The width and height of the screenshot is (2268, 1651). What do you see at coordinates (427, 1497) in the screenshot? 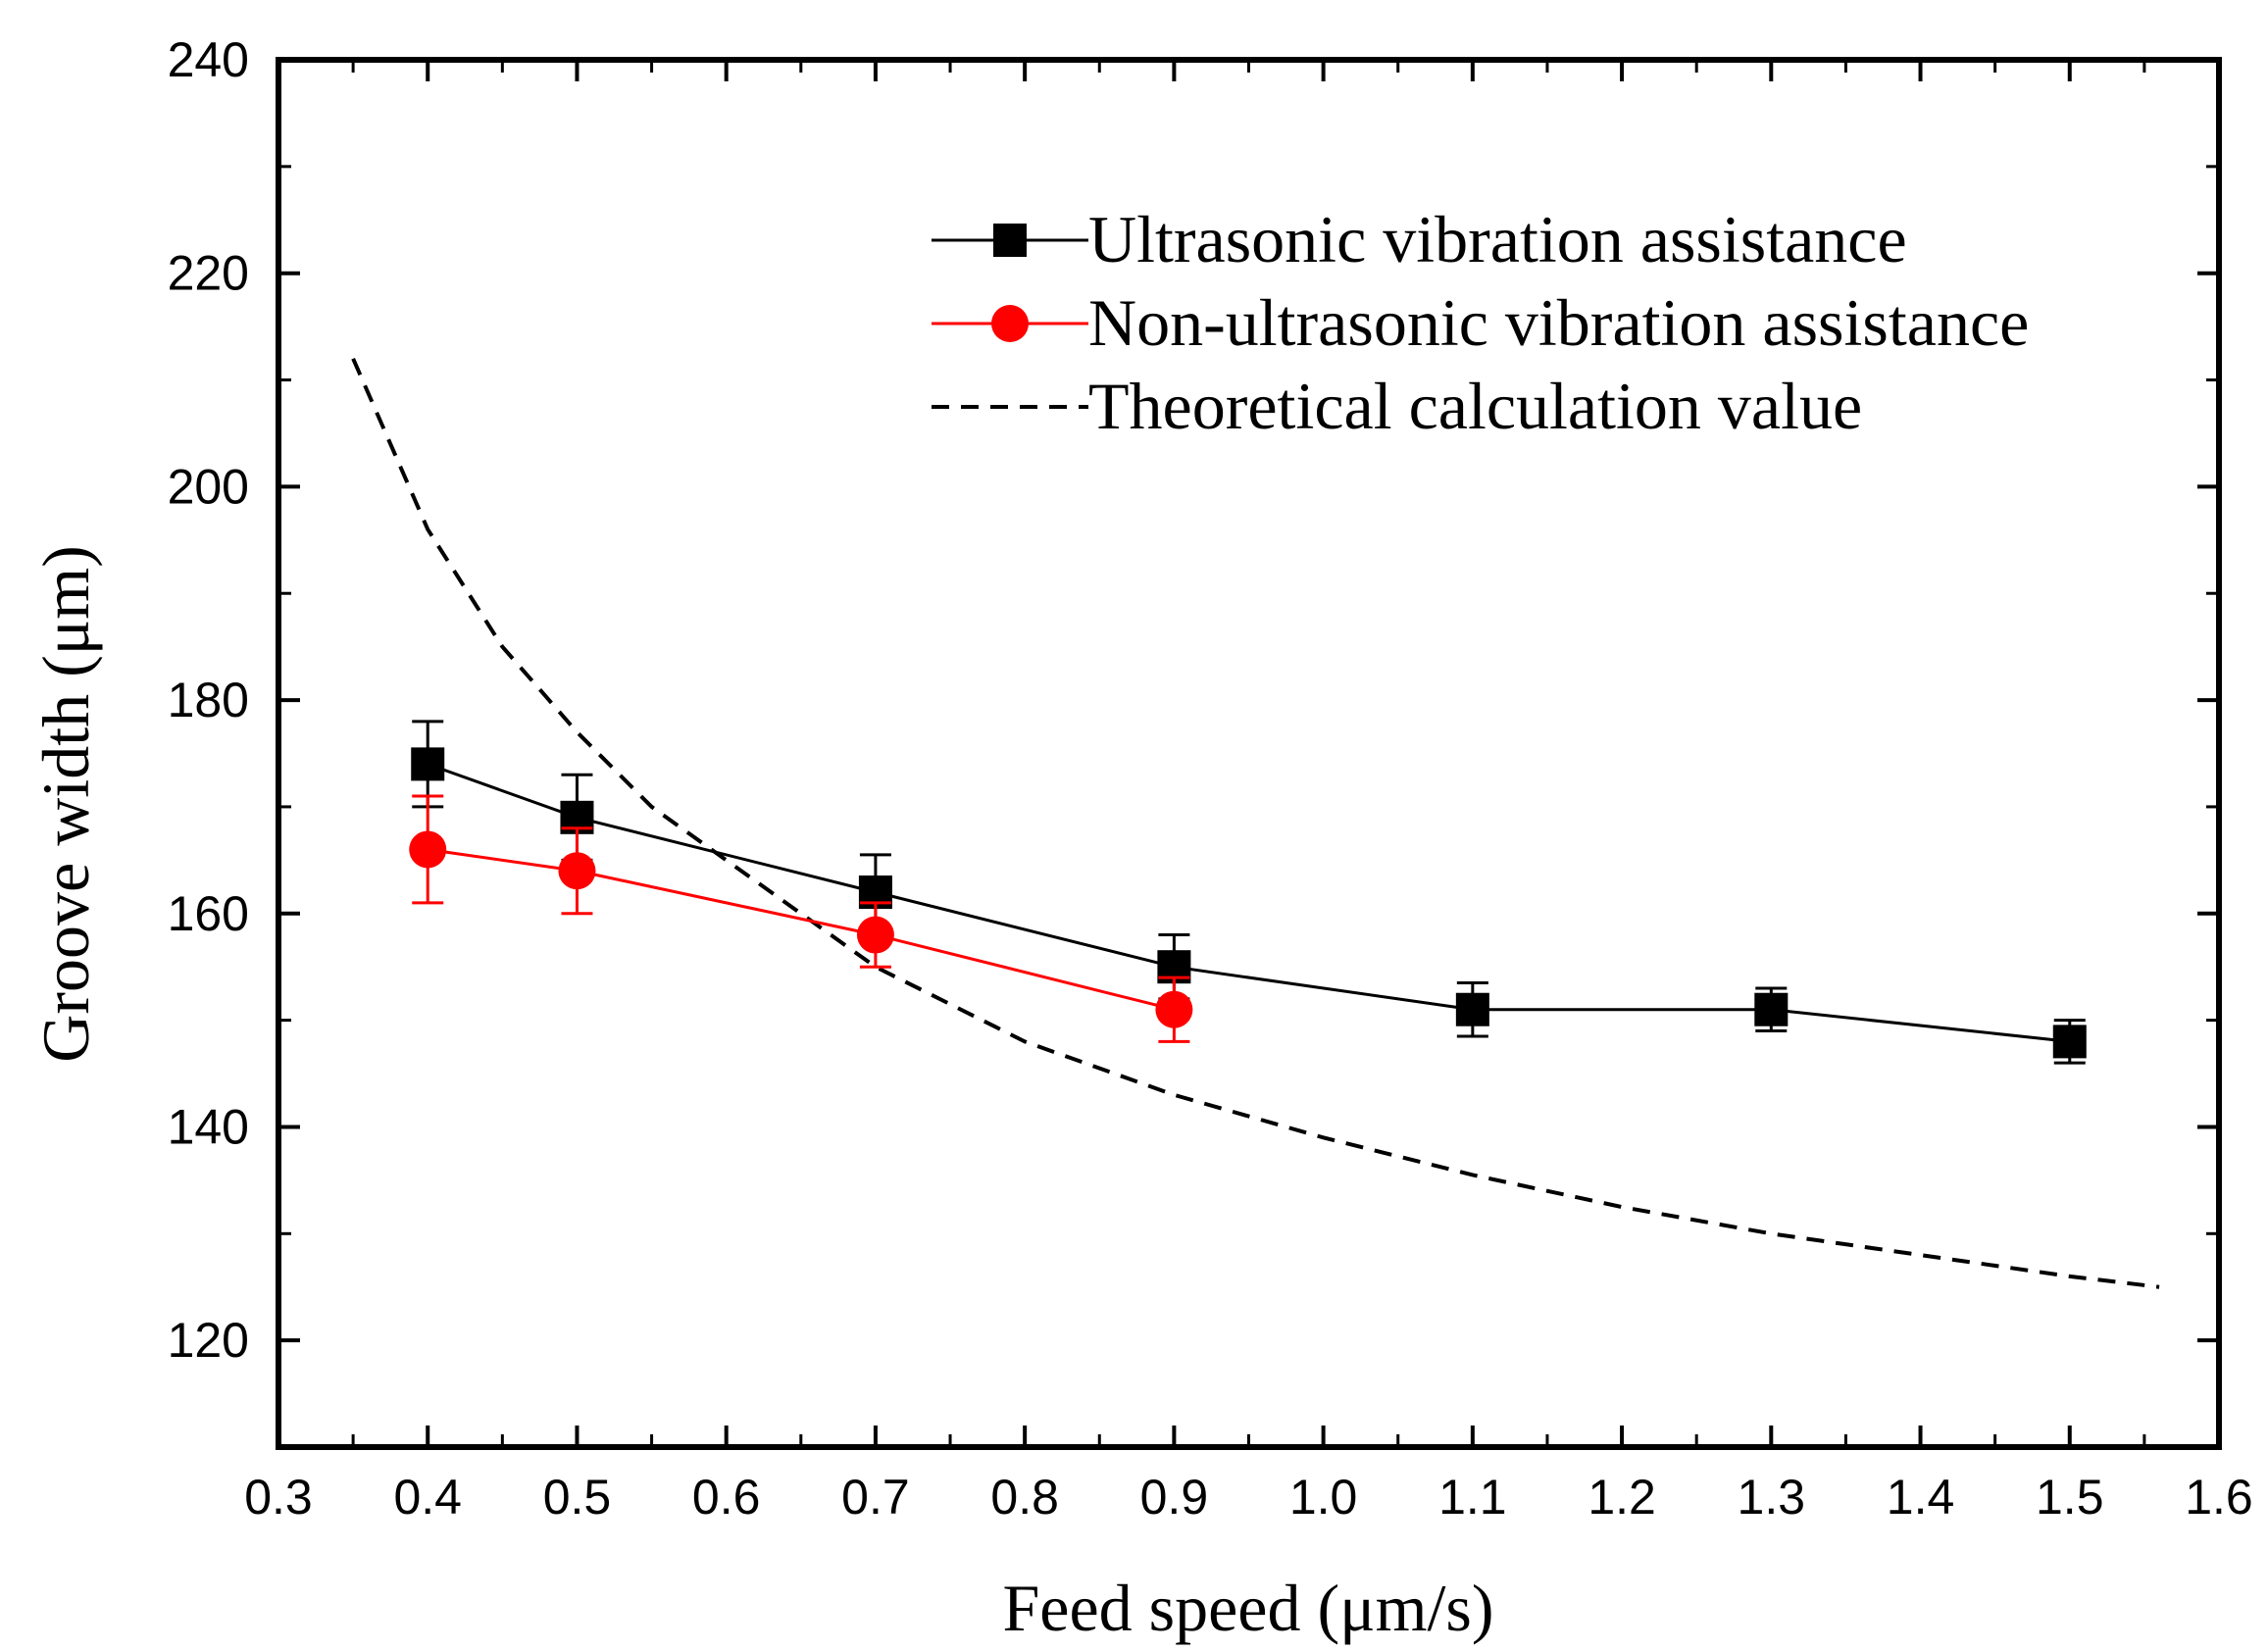
I see `x-tick-label: 0.4` at bounding box center [427, 1497].